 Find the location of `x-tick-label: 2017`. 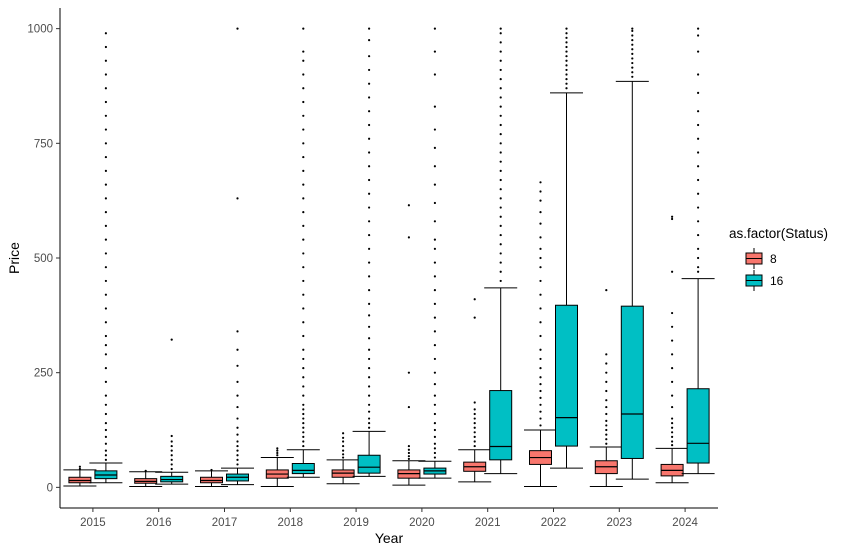

x-tick-label: 2017 is located at coordinates (225, 523).